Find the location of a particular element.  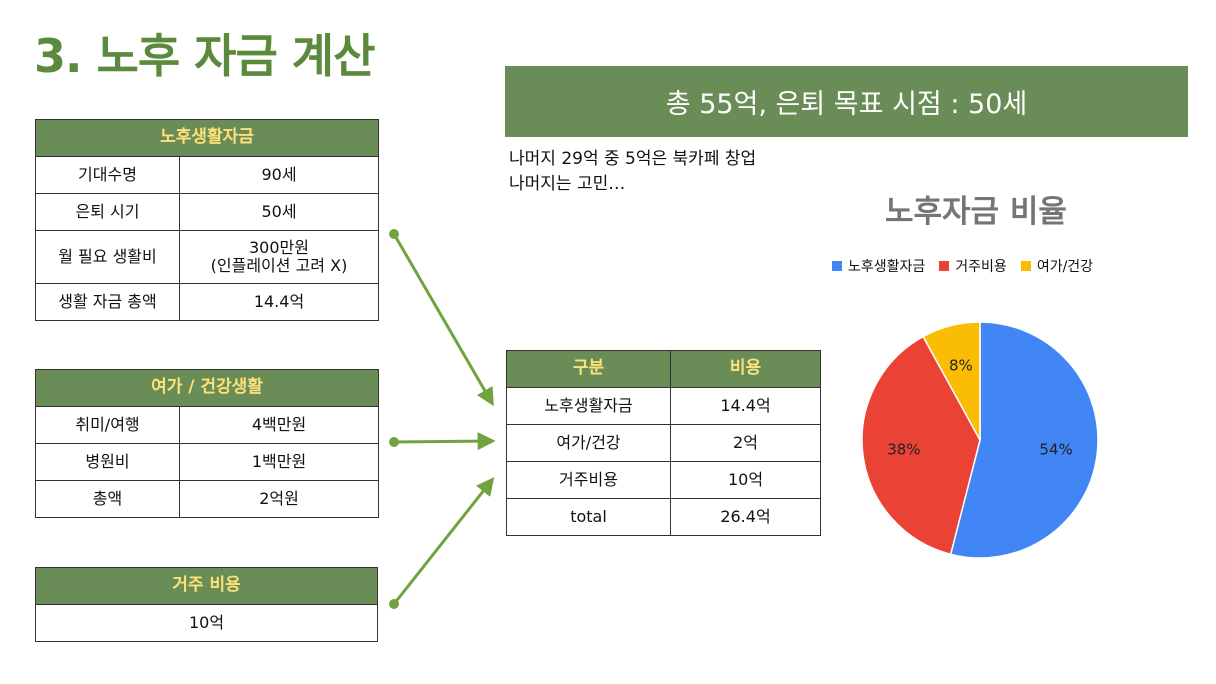

legend-label: 거주비용 is located at coordinates (981, 267).